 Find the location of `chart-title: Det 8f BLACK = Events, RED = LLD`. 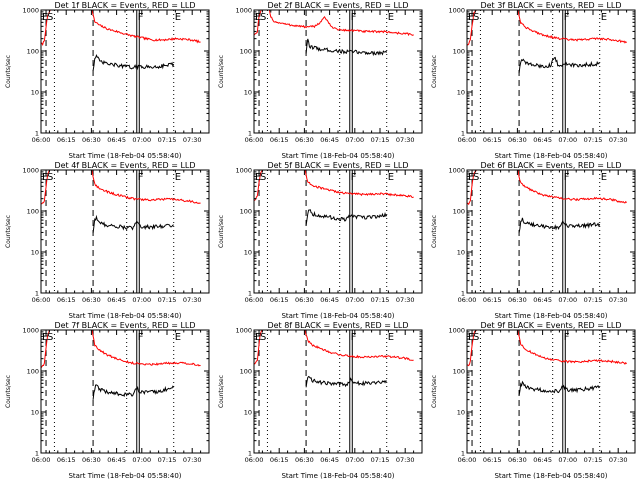

chart-title: Det 8f BLACK = Events, RED = LLD is located at coordinates (337, 325).